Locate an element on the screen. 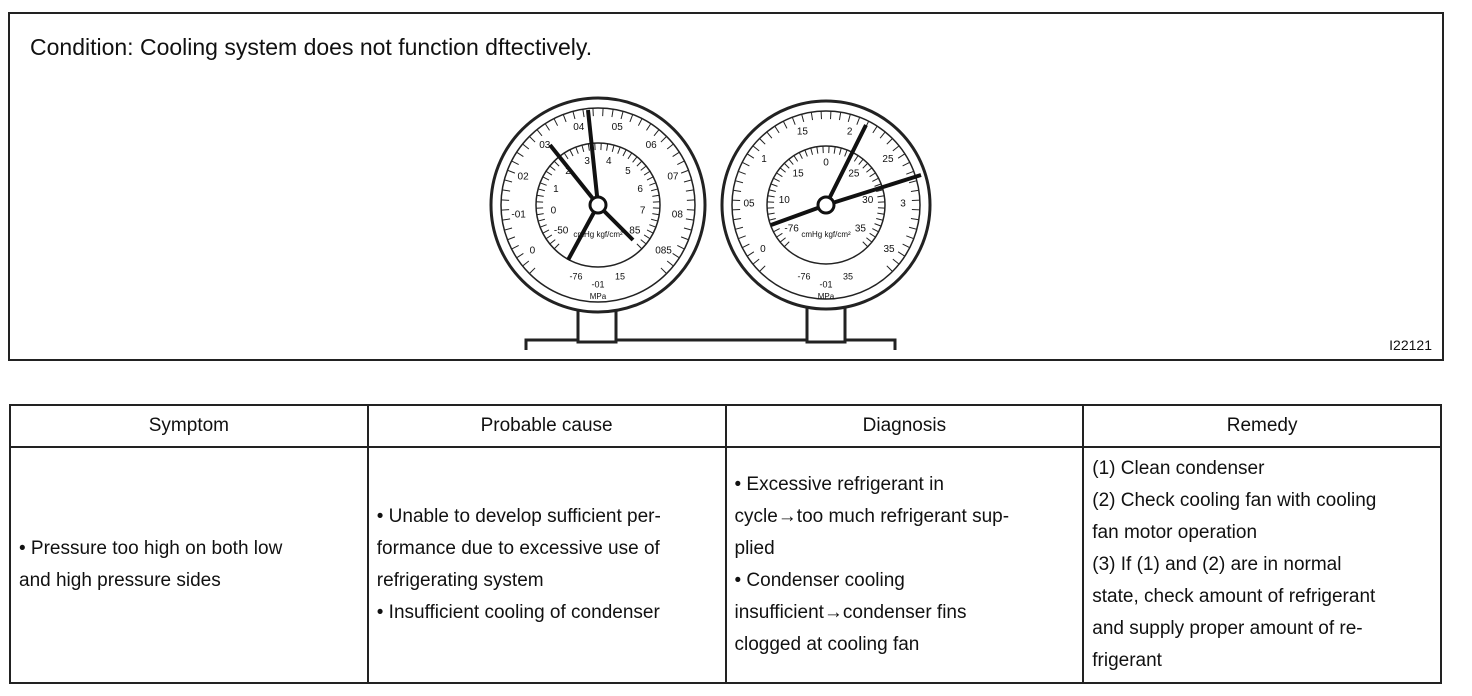  dial-label: 7 is located at coordinates (643, 210).